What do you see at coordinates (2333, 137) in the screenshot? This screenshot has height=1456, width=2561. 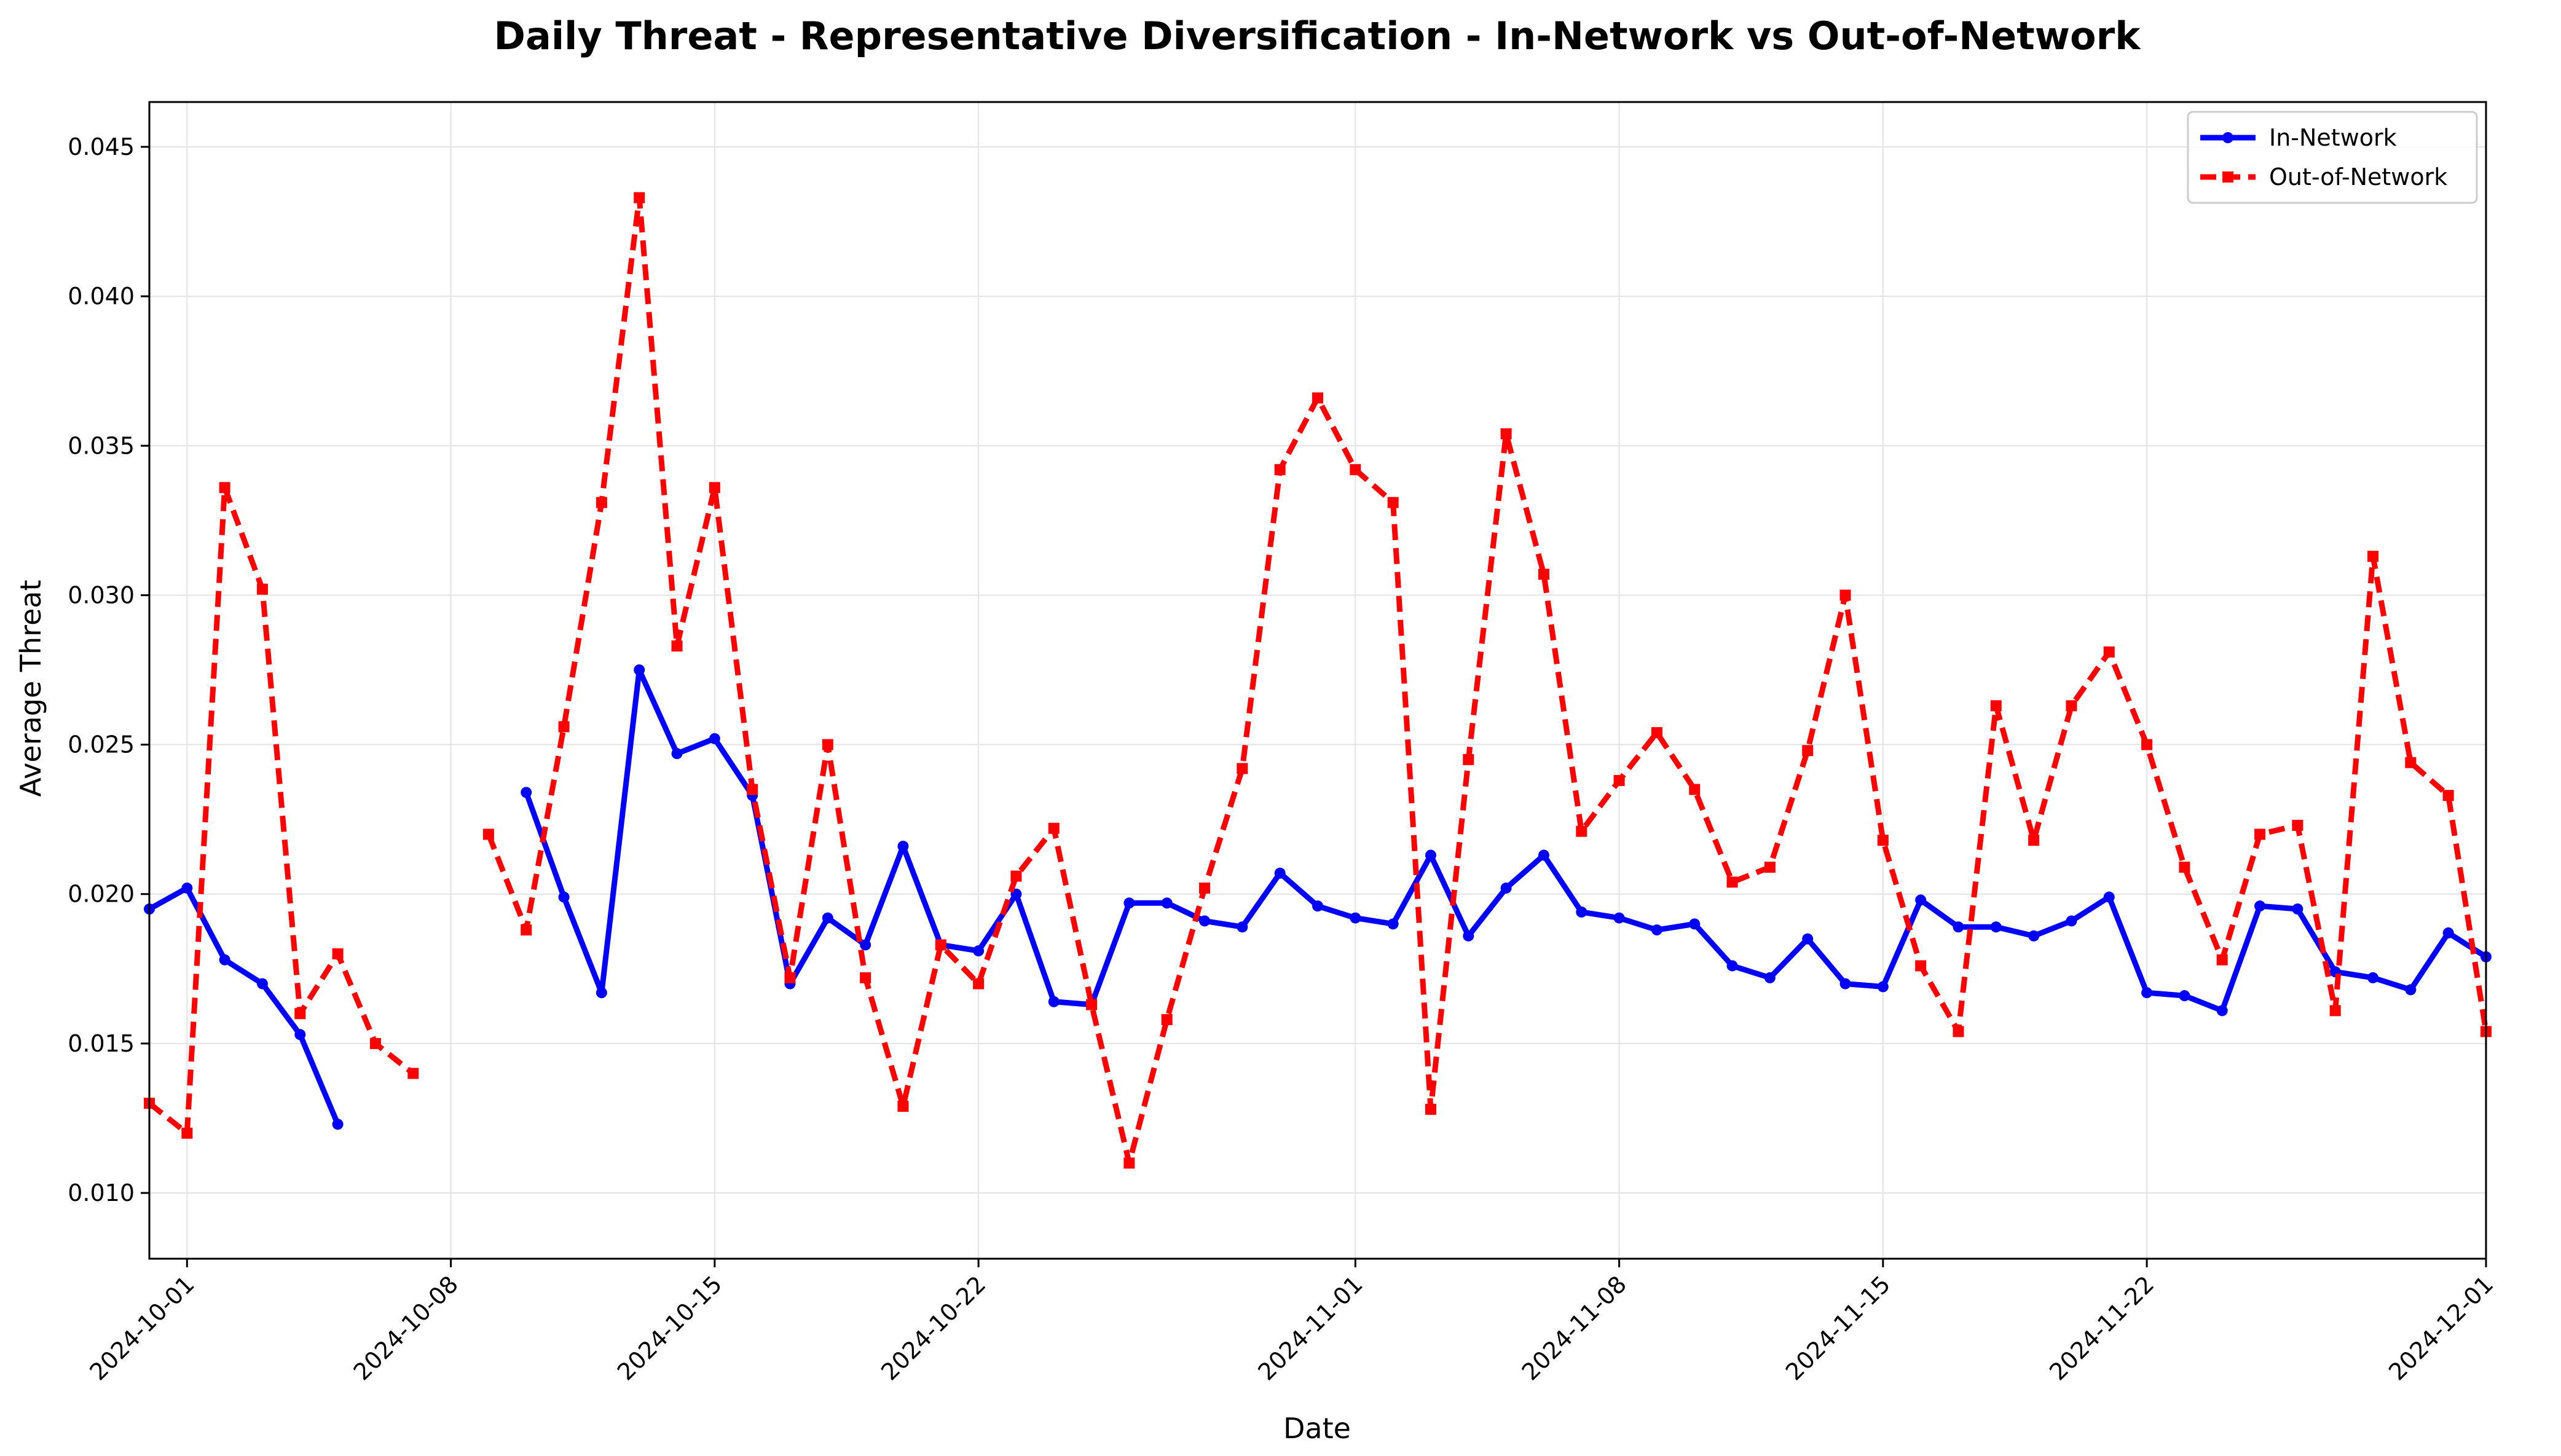 I see `legend-label: In-Network` at bounding box center [2333, 137].